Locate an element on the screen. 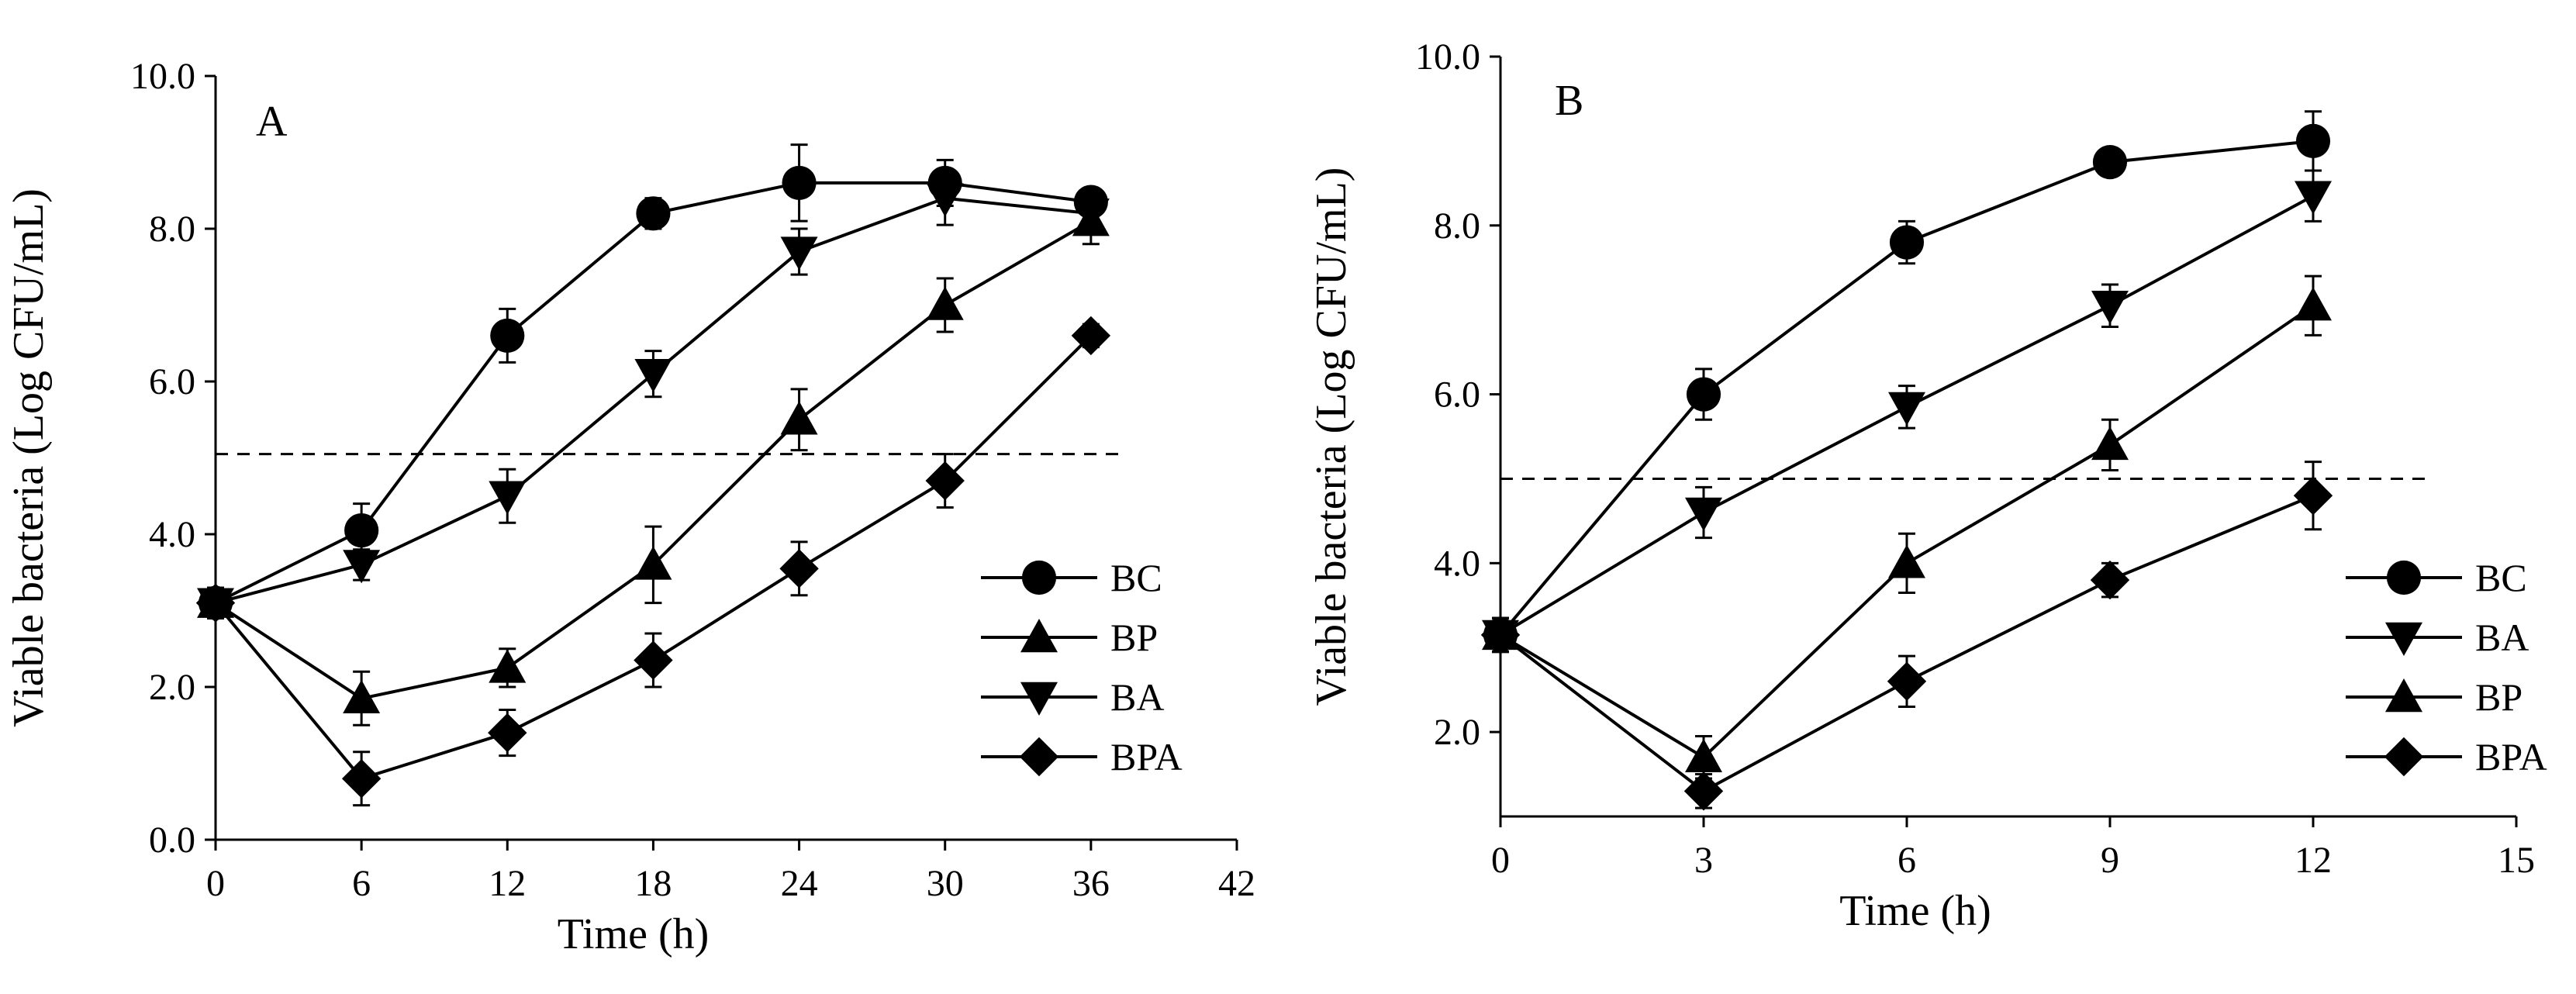 This screenshot has width=2576, height=994. y-axis-title-a: Viable bacteria (Log CFU/mL) is located at coordinates (29, 457).